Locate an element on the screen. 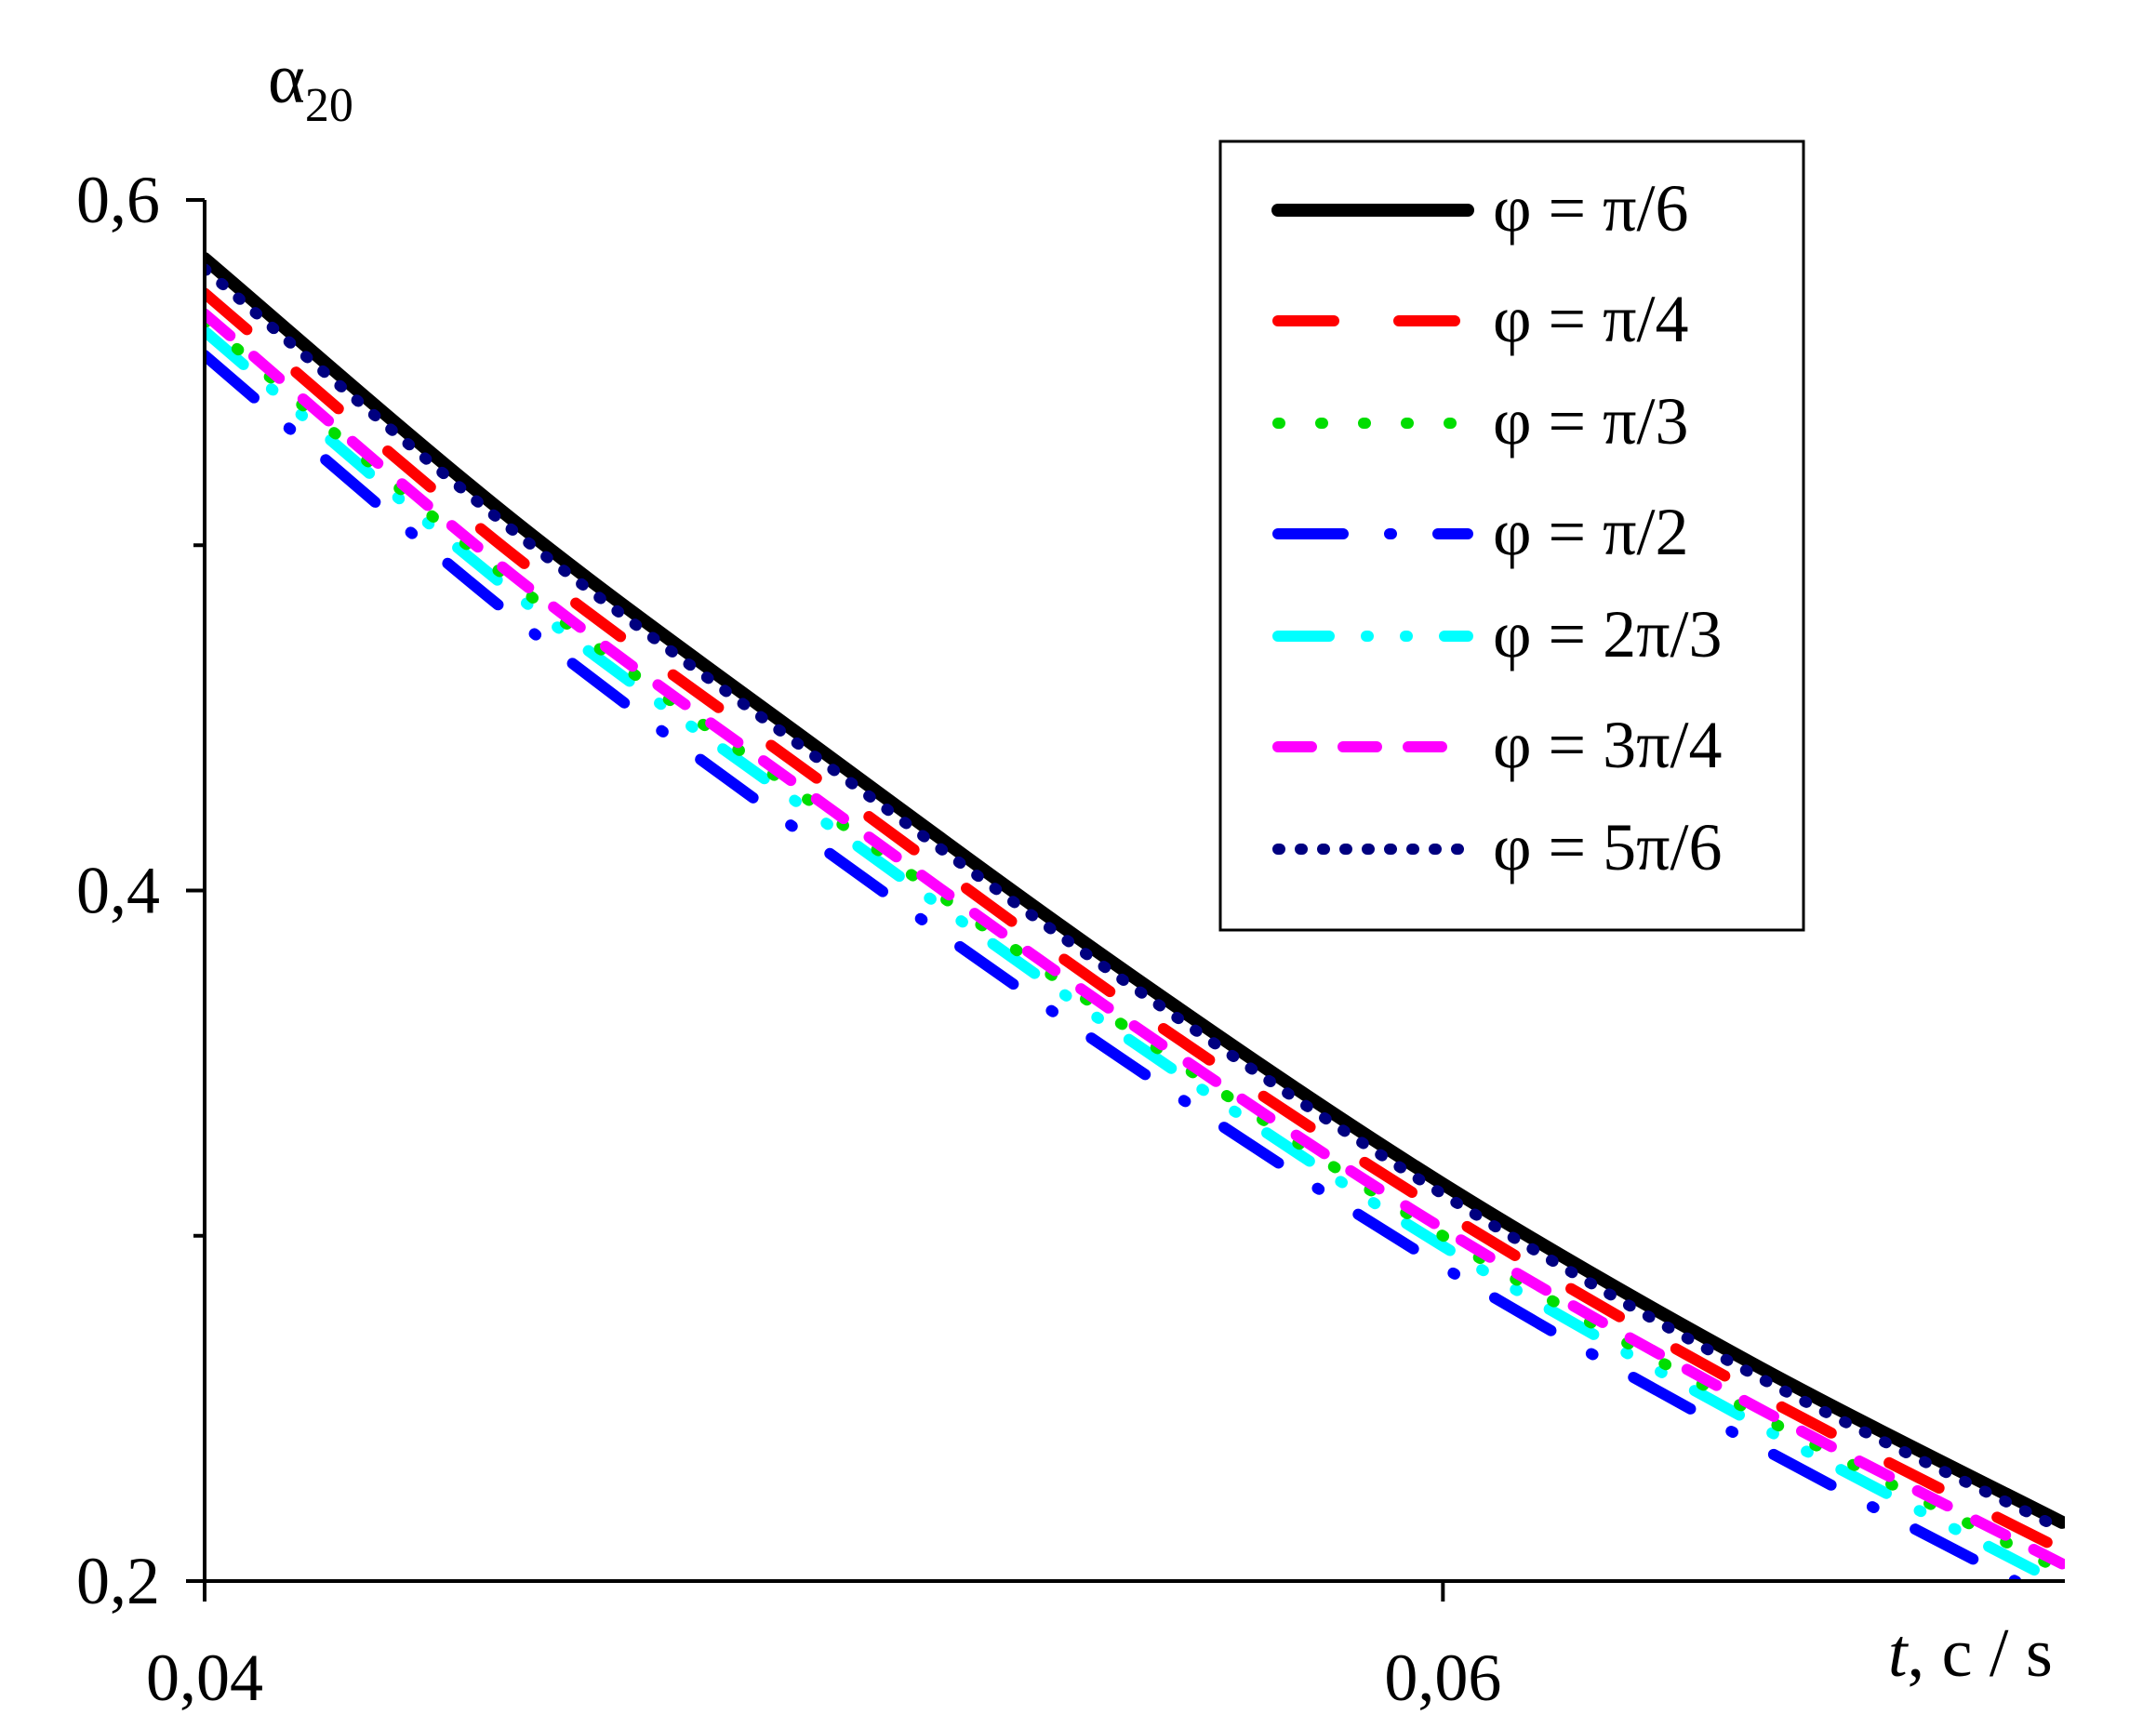 The height and width of the screenshot is (1728, 2156). legend-label: φ = 5π/6 is located at coordinates (1608, 847).